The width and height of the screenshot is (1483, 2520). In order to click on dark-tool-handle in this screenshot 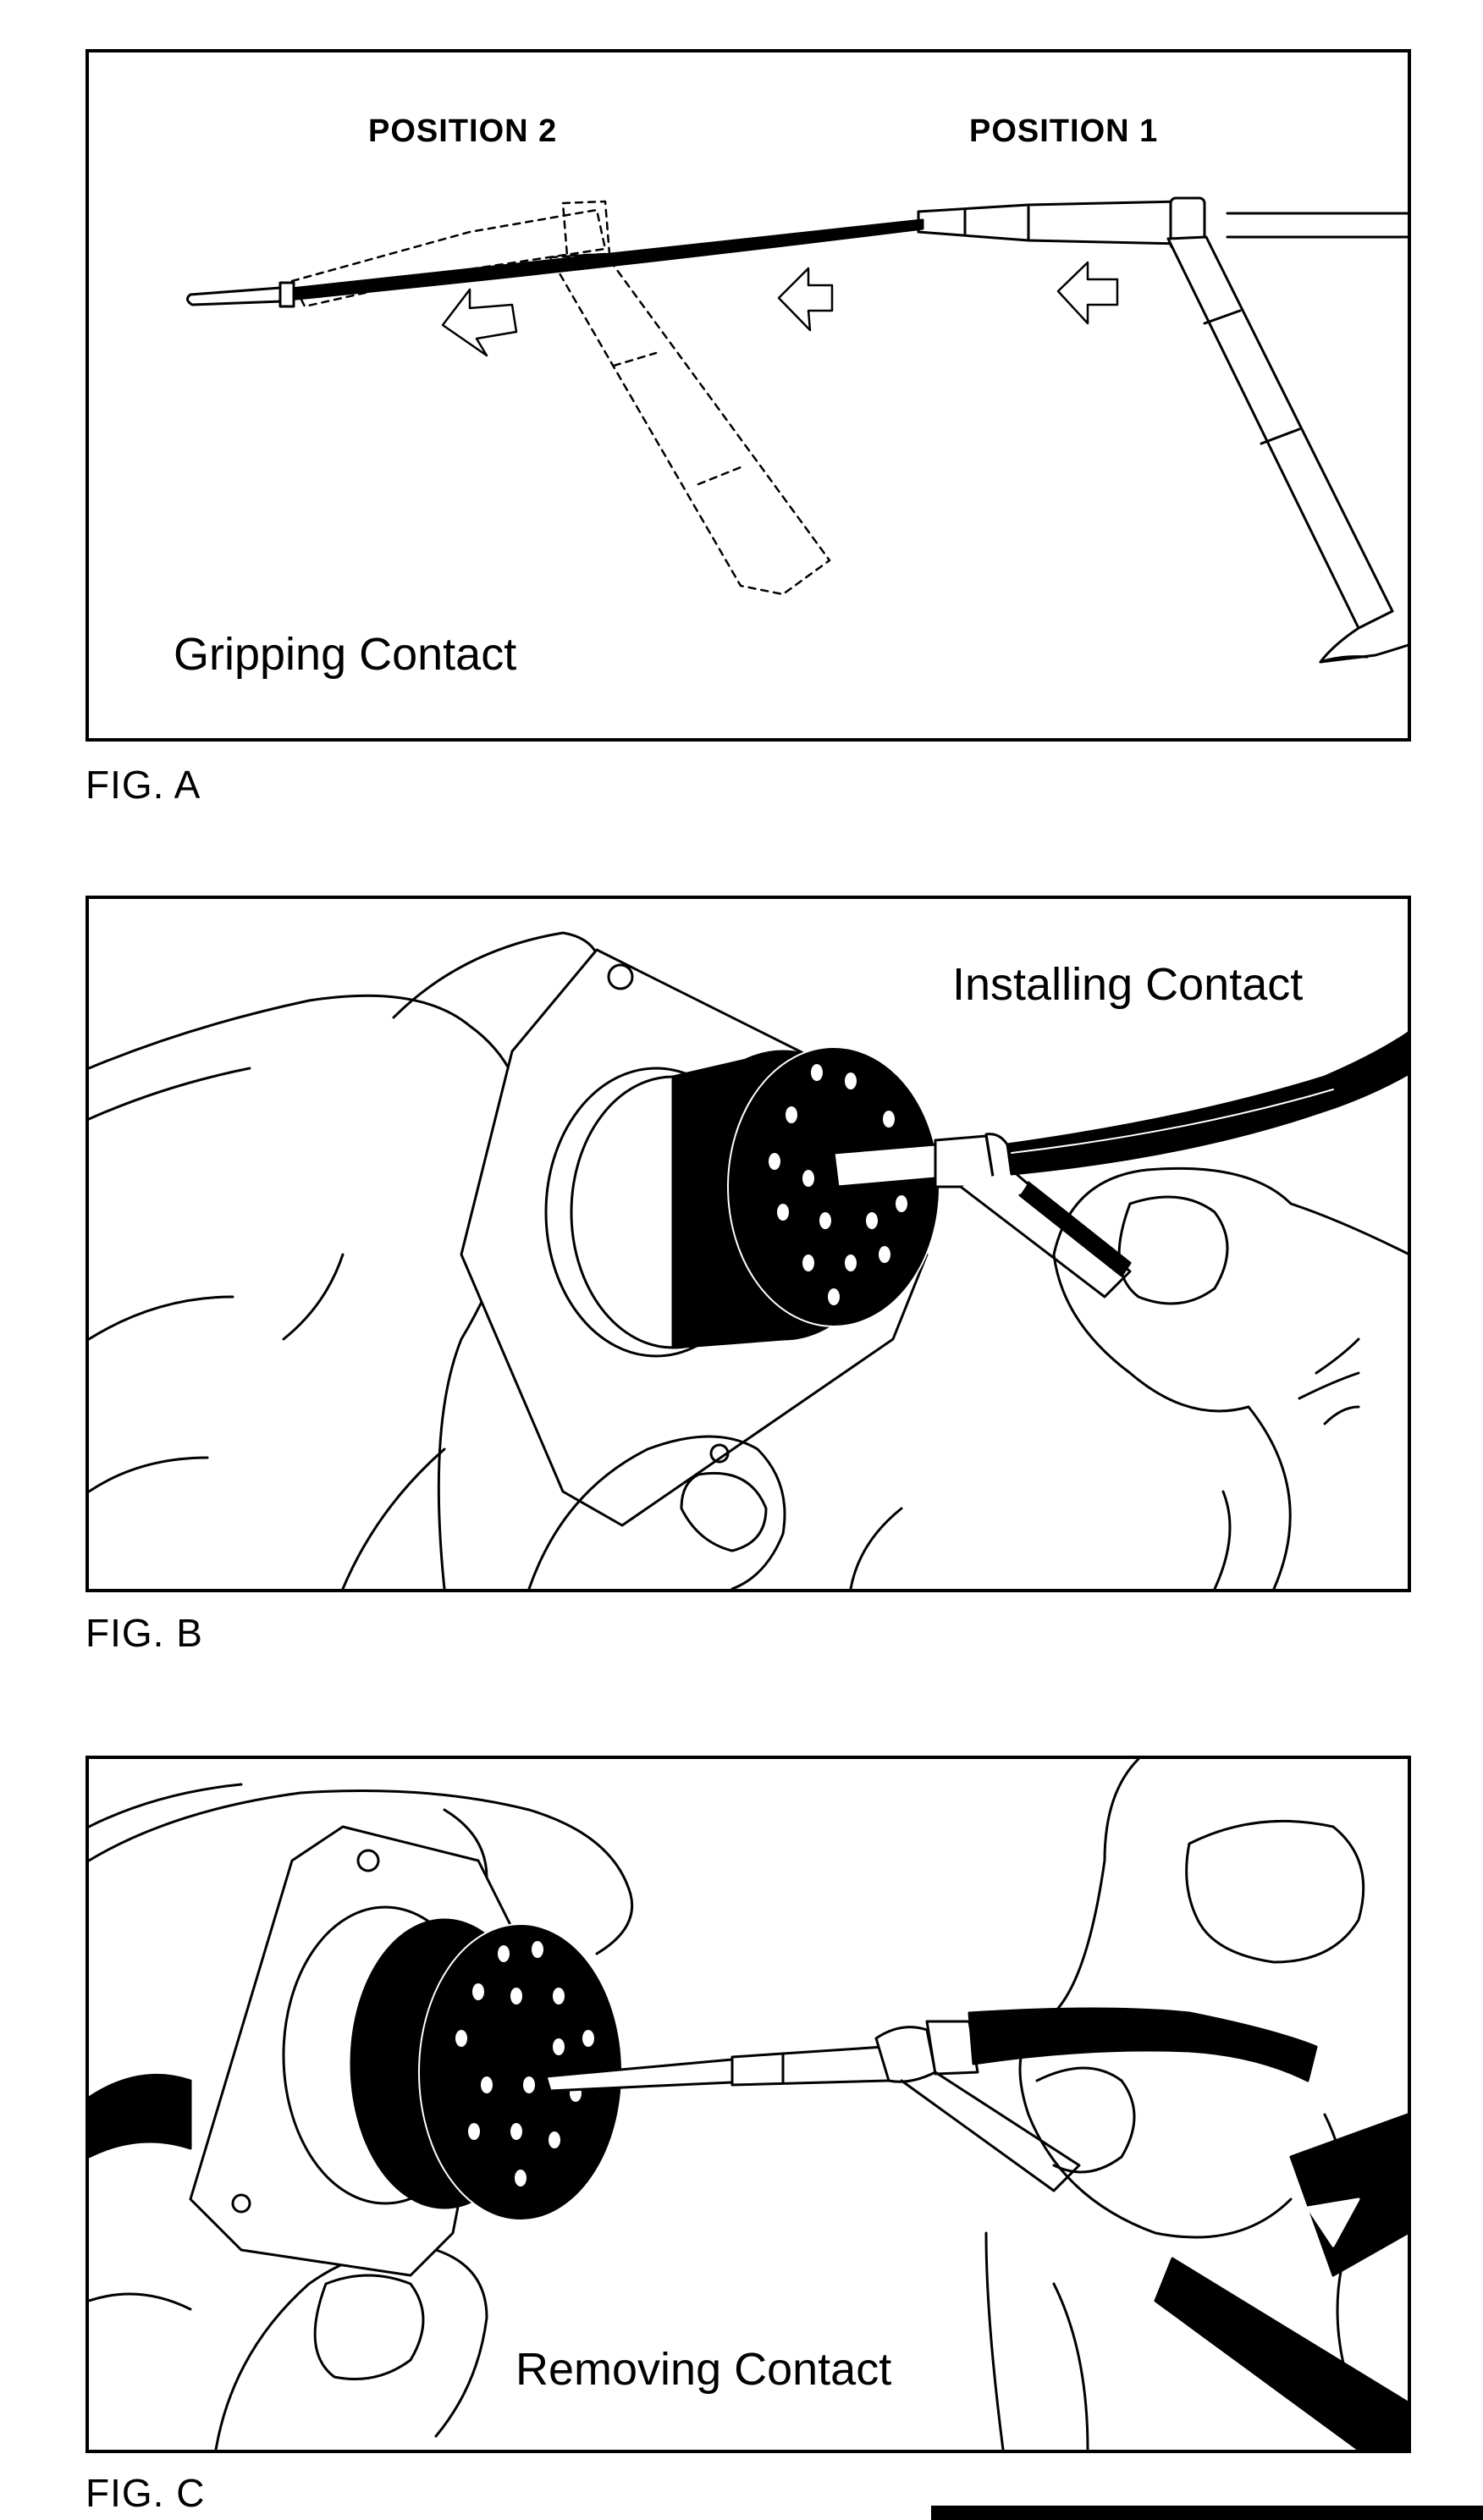, I will do `click(1281, 2281)`.